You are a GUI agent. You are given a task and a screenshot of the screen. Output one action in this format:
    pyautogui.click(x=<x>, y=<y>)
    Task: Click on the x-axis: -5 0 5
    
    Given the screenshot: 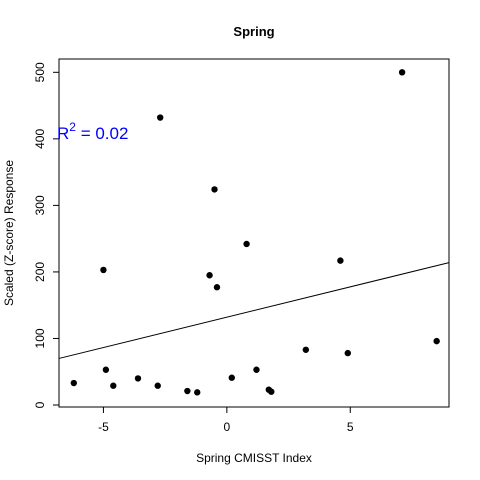 What is the action you would take?
    pyautogui.click(x=226, y=420)
    